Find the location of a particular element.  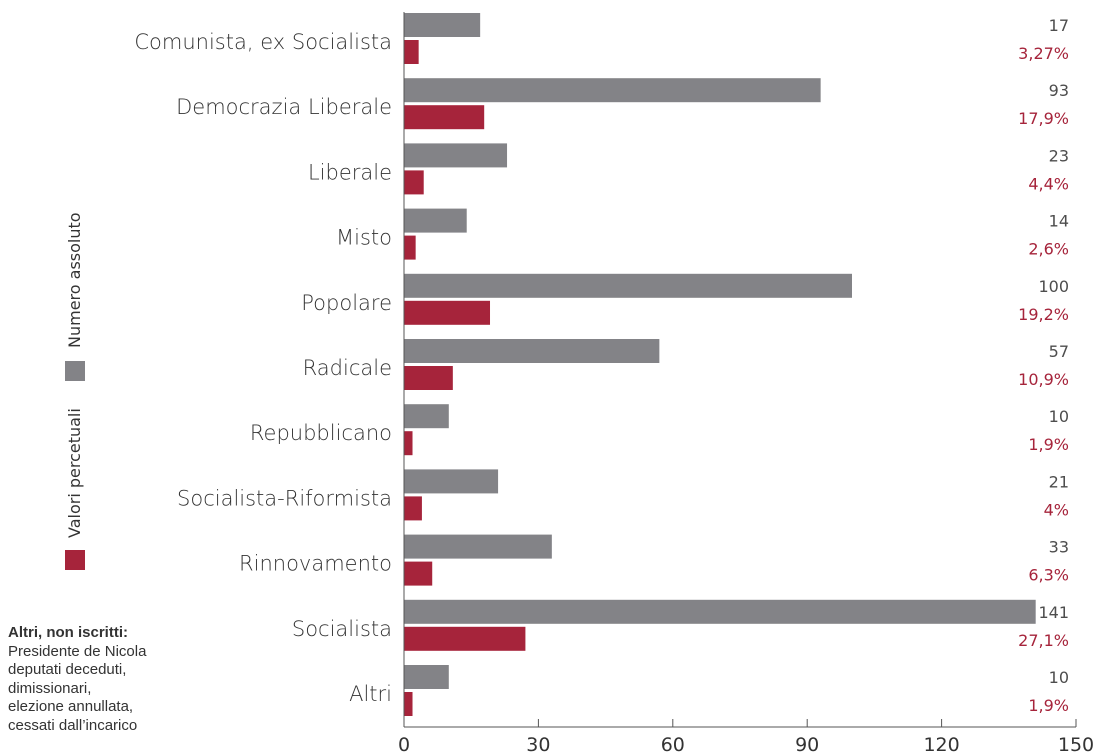

legend: Numero assoluto Valori percetuali is located at coordinates (75, 391).